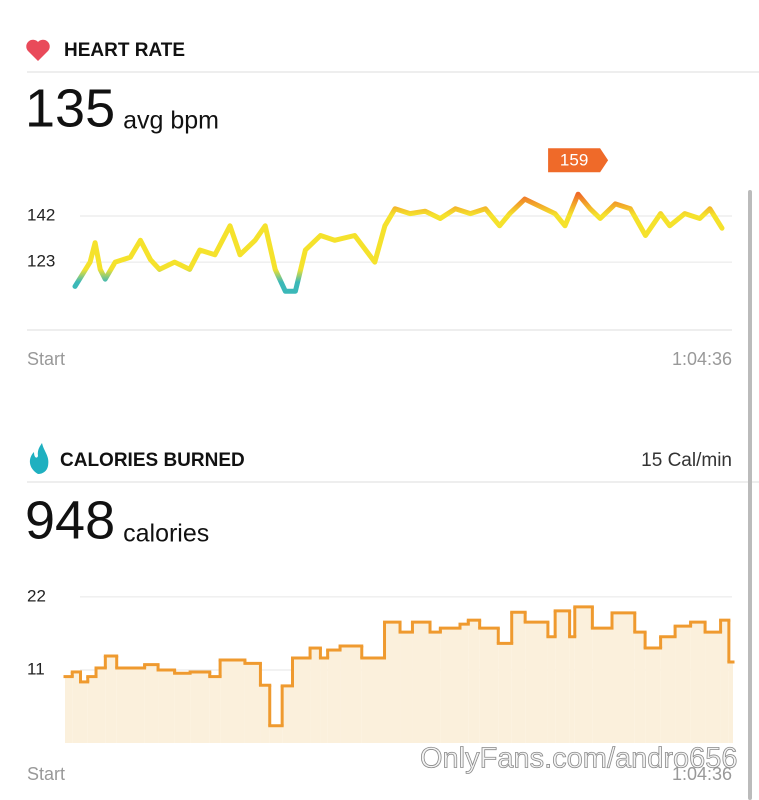 The image size is (759, 800). What do you see at coordinates (750, 495) in the screenshot?
I see `scrollbar` at bounding box center [750, 495].